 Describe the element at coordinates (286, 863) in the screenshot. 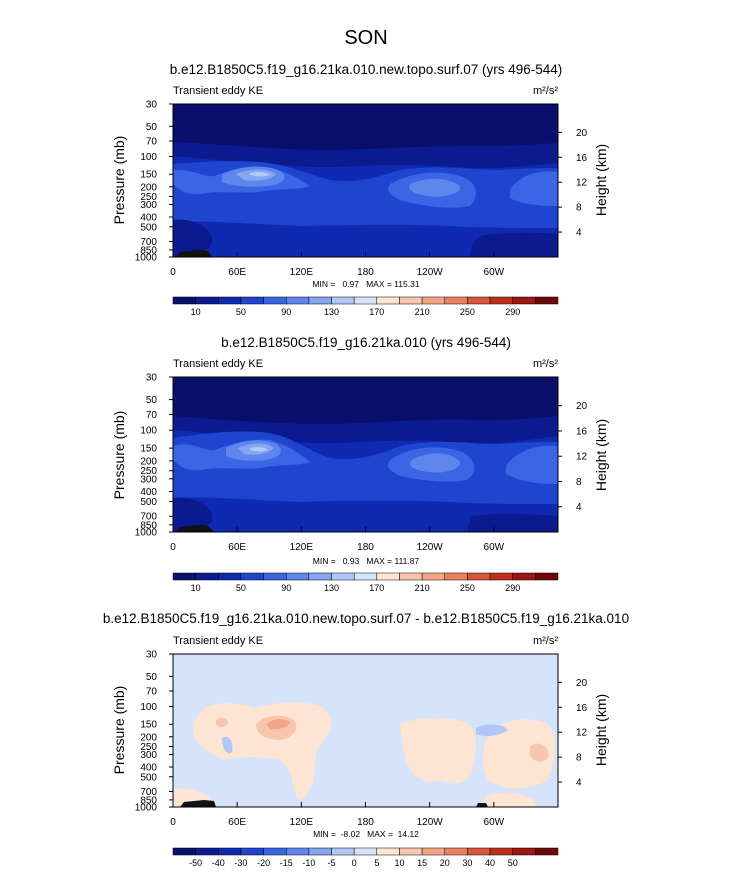

I see `colorbar-label: -15` at that location.